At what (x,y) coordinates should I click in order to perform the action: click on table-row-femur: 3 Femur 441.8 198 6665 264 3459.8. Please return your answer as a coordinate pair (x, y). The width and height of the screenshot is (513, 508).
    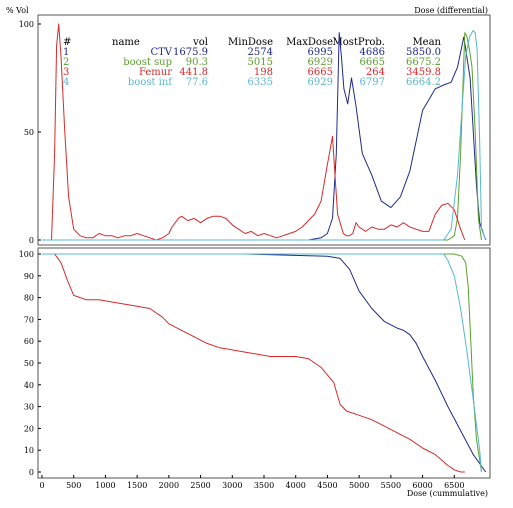
    Looking at the image, I should click on (252, 72).